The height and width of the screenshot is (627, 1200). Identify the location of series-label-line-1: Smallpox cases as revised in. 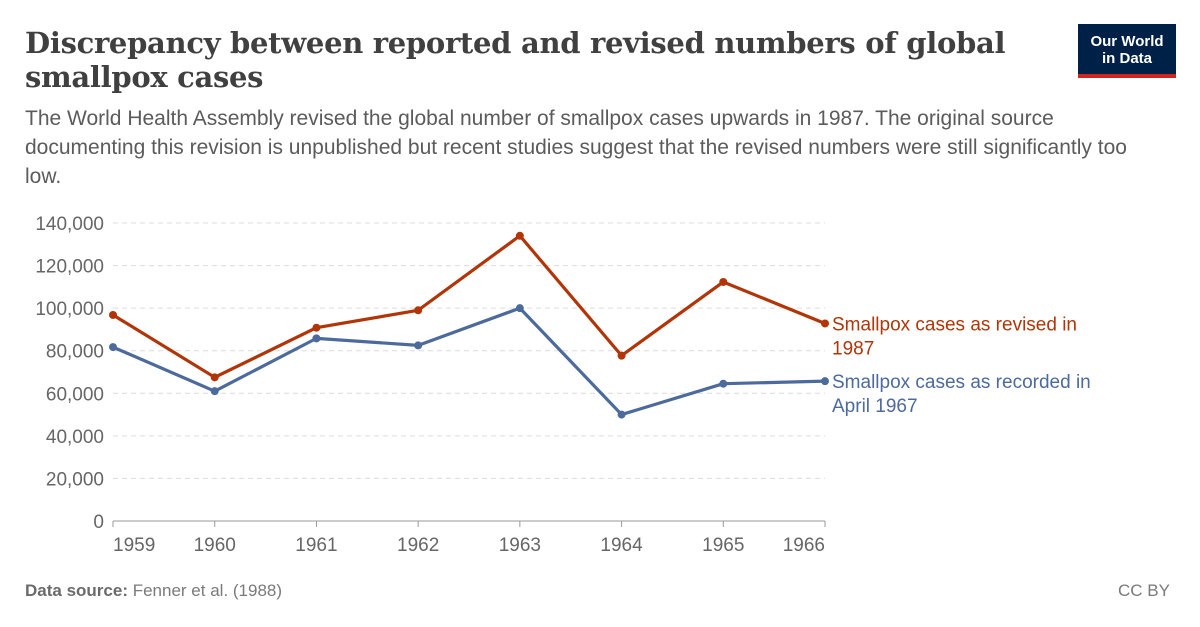
(954, 324).